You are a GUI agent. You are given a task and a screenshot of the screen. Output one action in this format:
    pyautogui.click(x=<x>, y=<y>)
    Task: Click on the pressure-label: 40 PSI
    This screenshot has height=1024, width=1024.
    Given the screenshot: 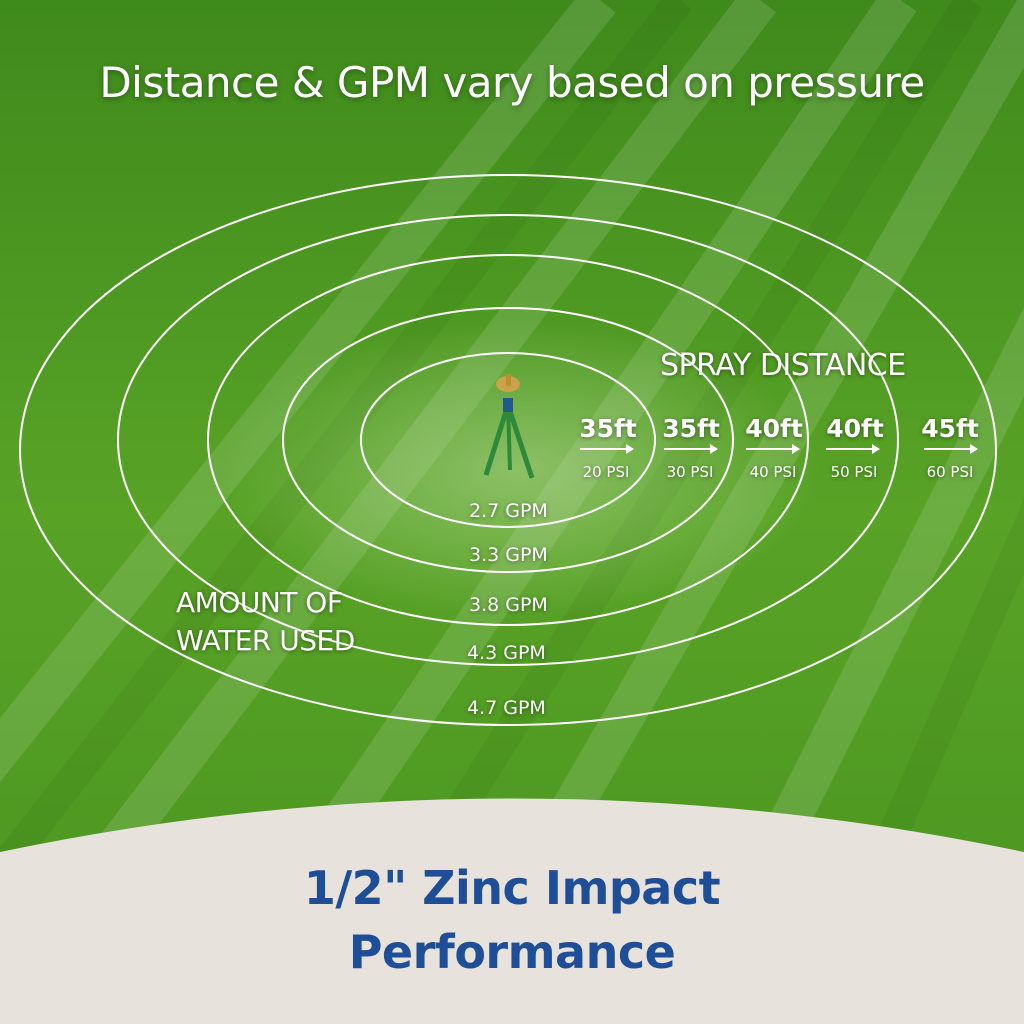 What is the action you would take?
    pyautogui.click(x=773, y=472)
    